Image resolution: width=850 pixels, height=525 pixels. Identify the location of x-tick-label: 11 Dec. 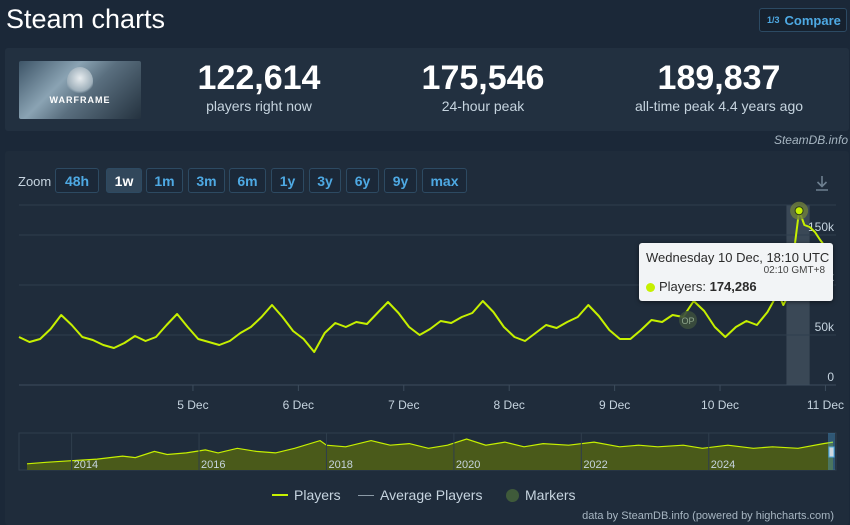
(825, 405).